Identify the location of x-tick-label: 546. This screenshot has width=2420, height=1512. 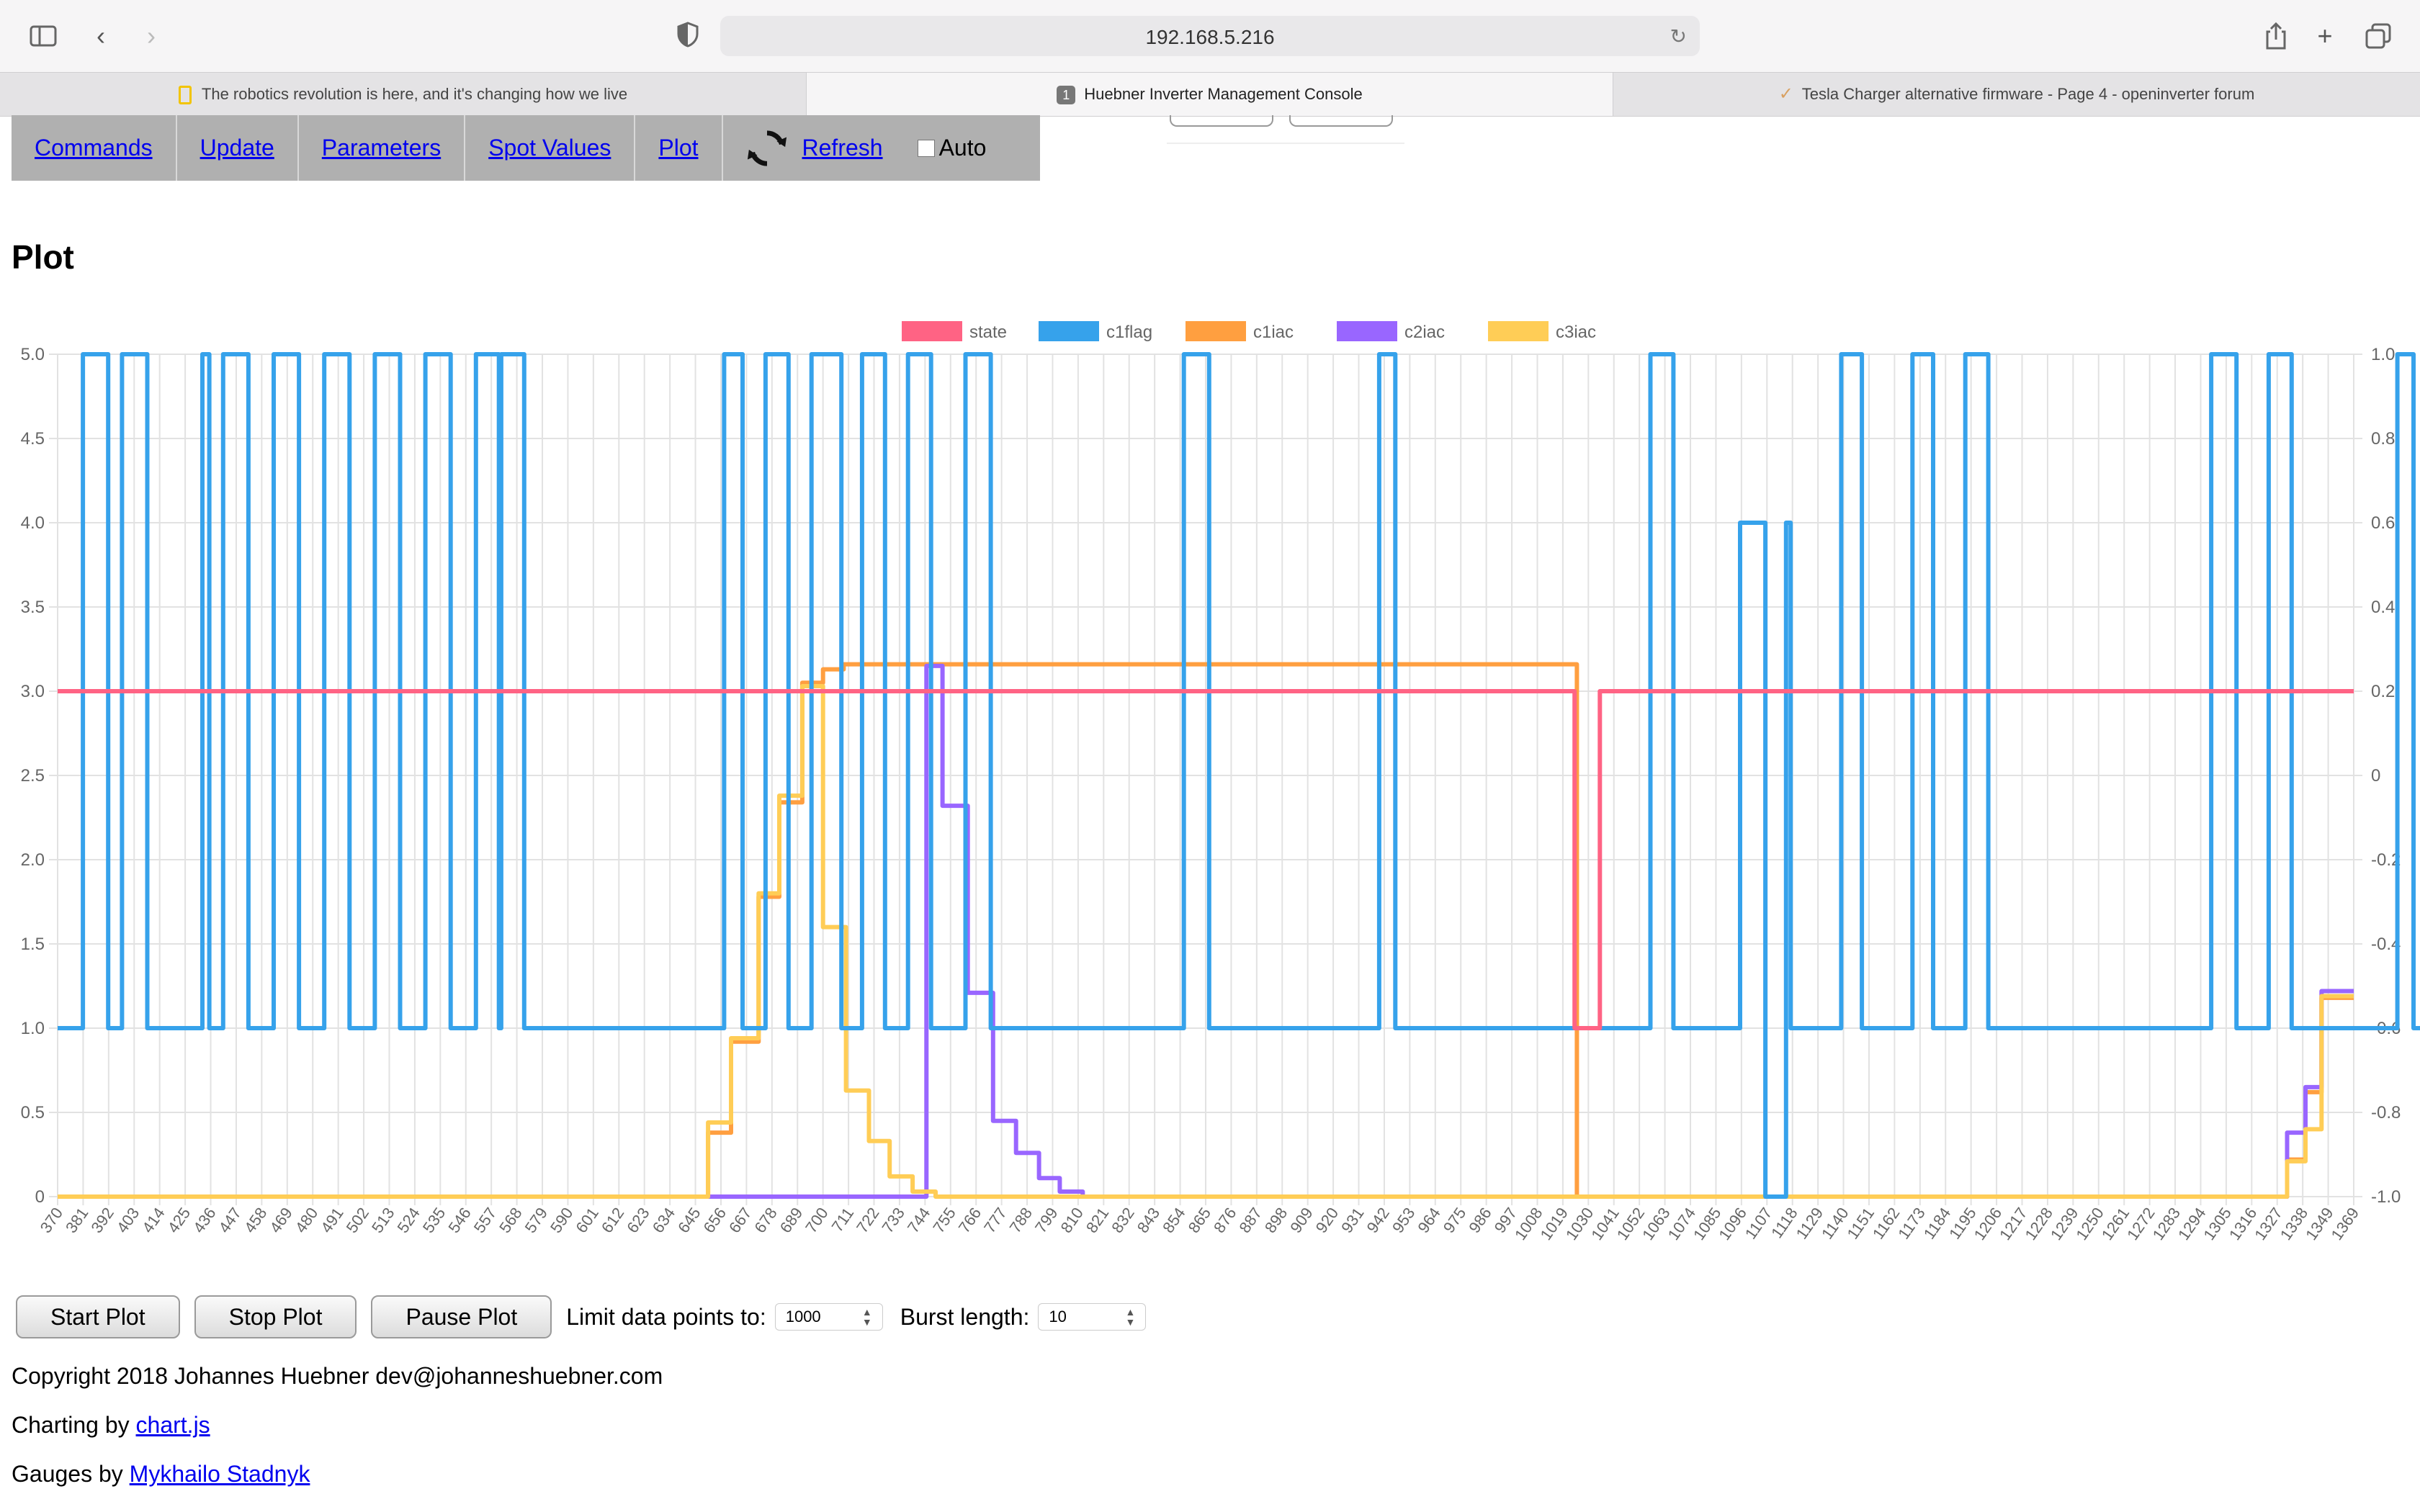
(459, 1220).